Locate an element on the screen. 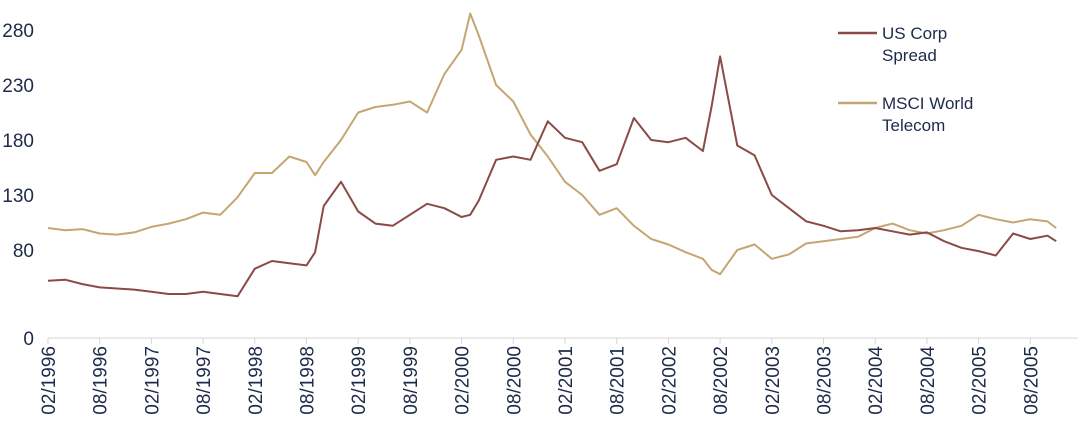  legend: US Corp Spread MSCI World Telecom is located at coordinates (905, 79).